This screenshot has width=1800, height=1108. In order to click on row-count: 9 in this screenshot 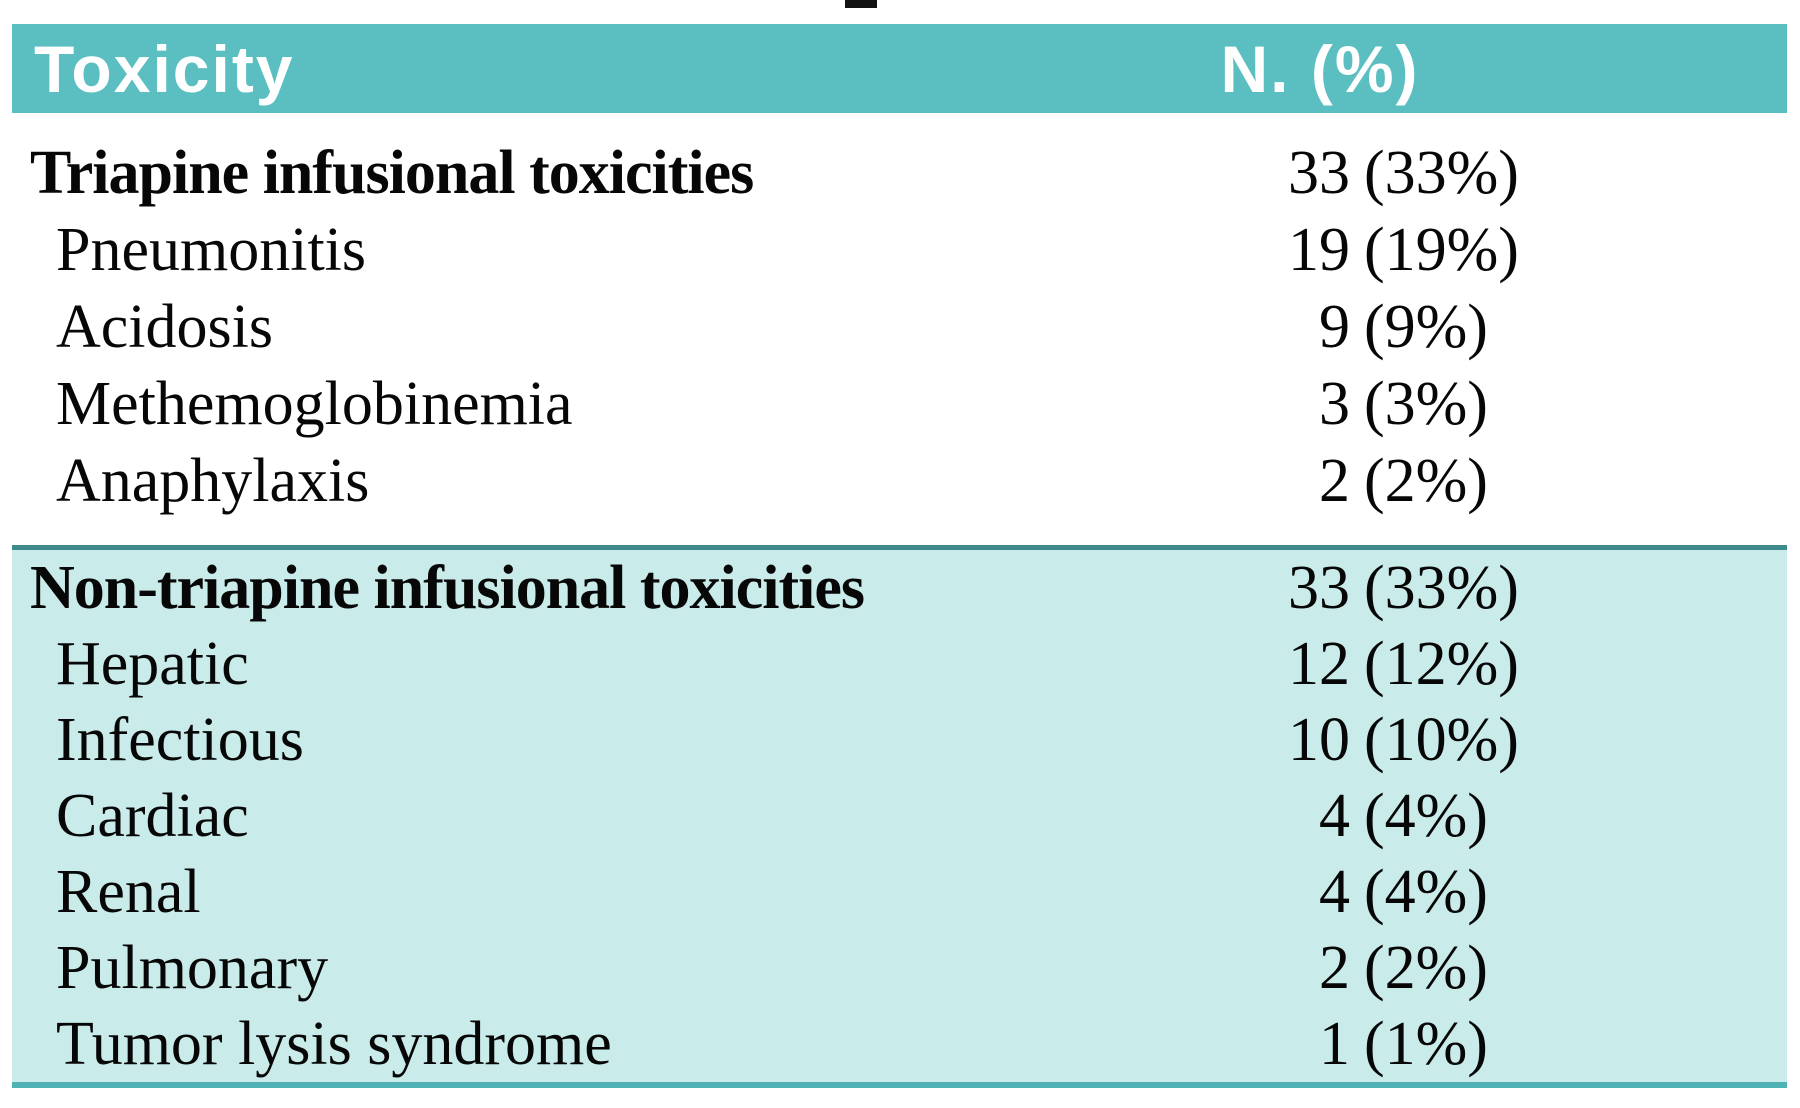, I will do `click(1334, 327)`.